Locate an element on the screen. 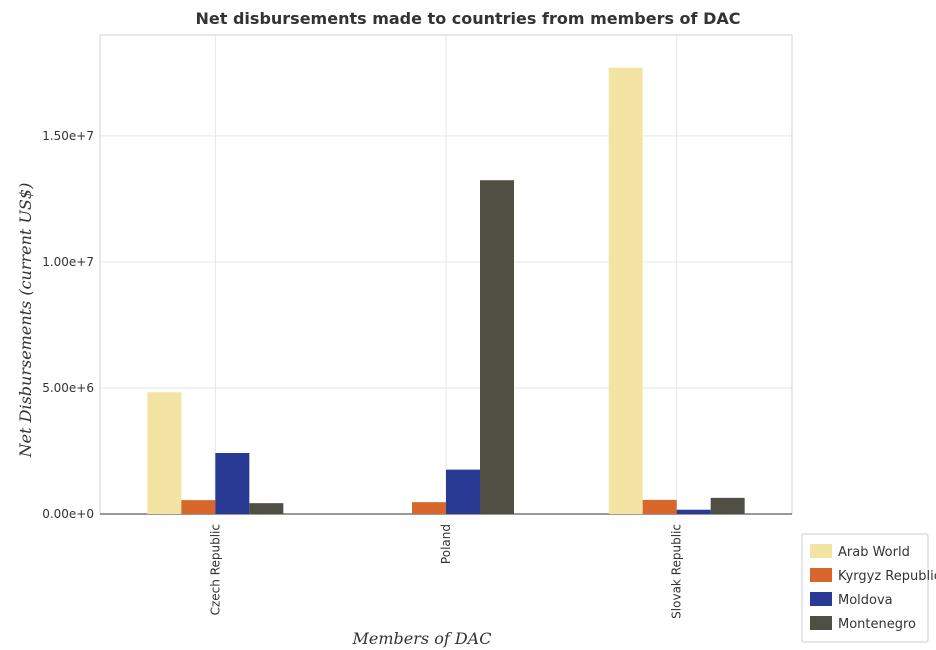  x-tick-labels: Czech Republic Poland Slovak Republic is located at coordinates (445, 571).